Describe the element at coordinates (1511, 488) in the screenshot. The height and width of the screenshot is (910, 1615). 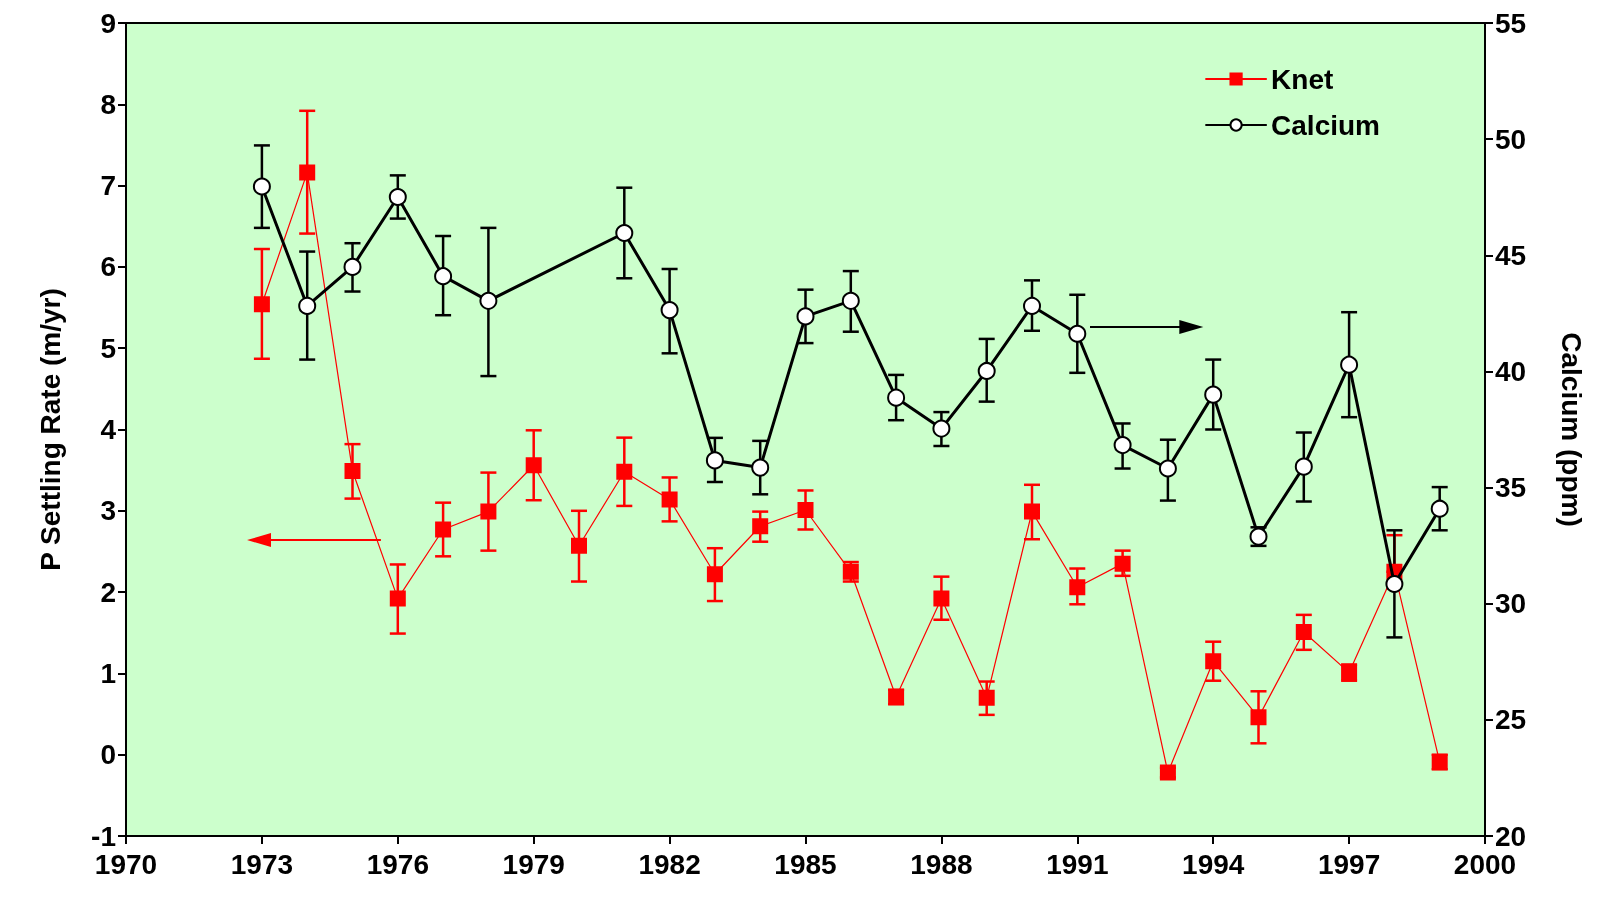
I see `y2-tick-label: 35` at that location.